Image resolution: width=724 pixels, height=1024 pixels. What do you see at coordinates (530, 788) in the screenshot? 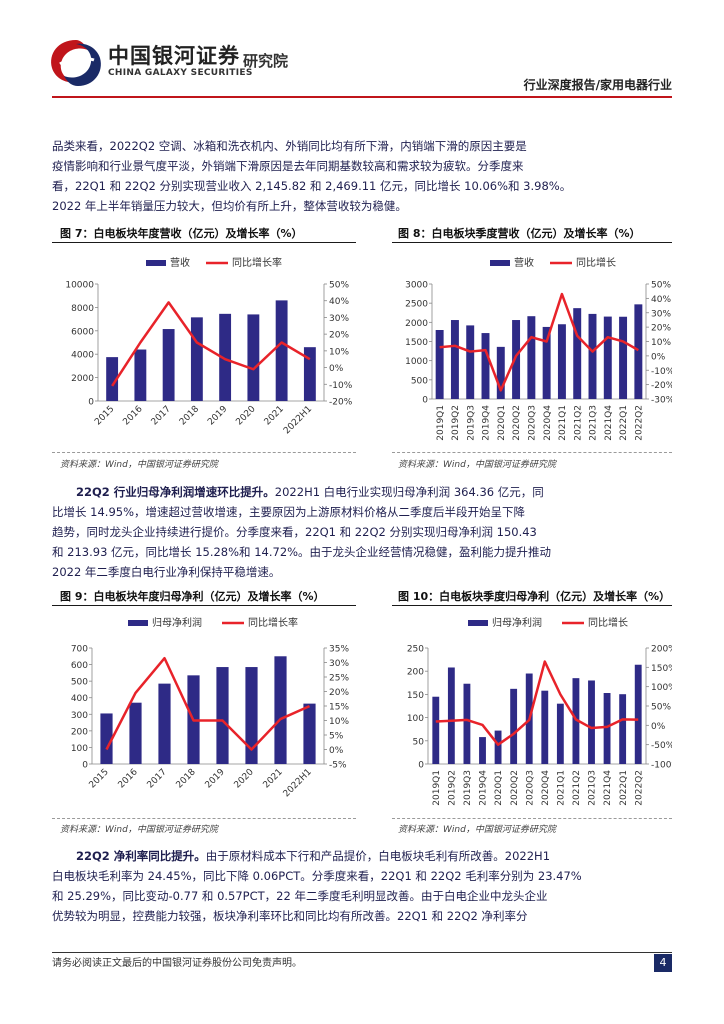
I see `x-tick-label: 2020Q3` at bounding box center [530, 788].